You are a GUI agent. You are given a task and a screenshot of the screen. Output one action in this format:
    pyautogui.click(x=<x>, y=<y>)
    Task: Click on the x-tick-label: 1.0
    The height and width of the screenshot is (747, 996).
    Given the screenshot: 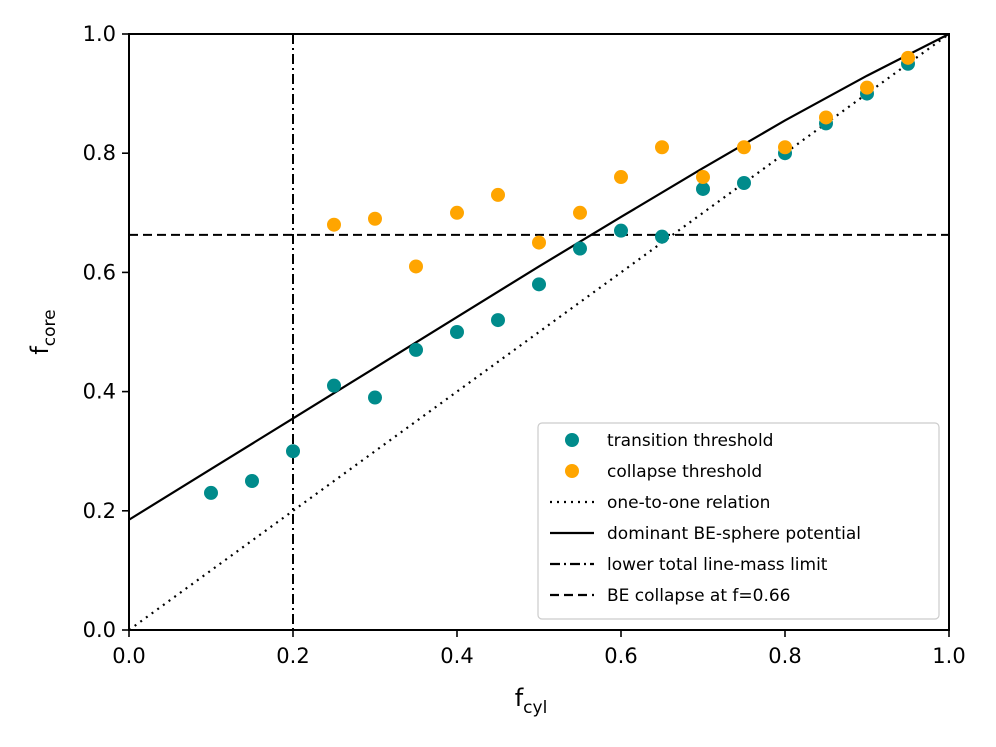 What is the action you would take?
    pyautogui.click(x=948, y=656)
    